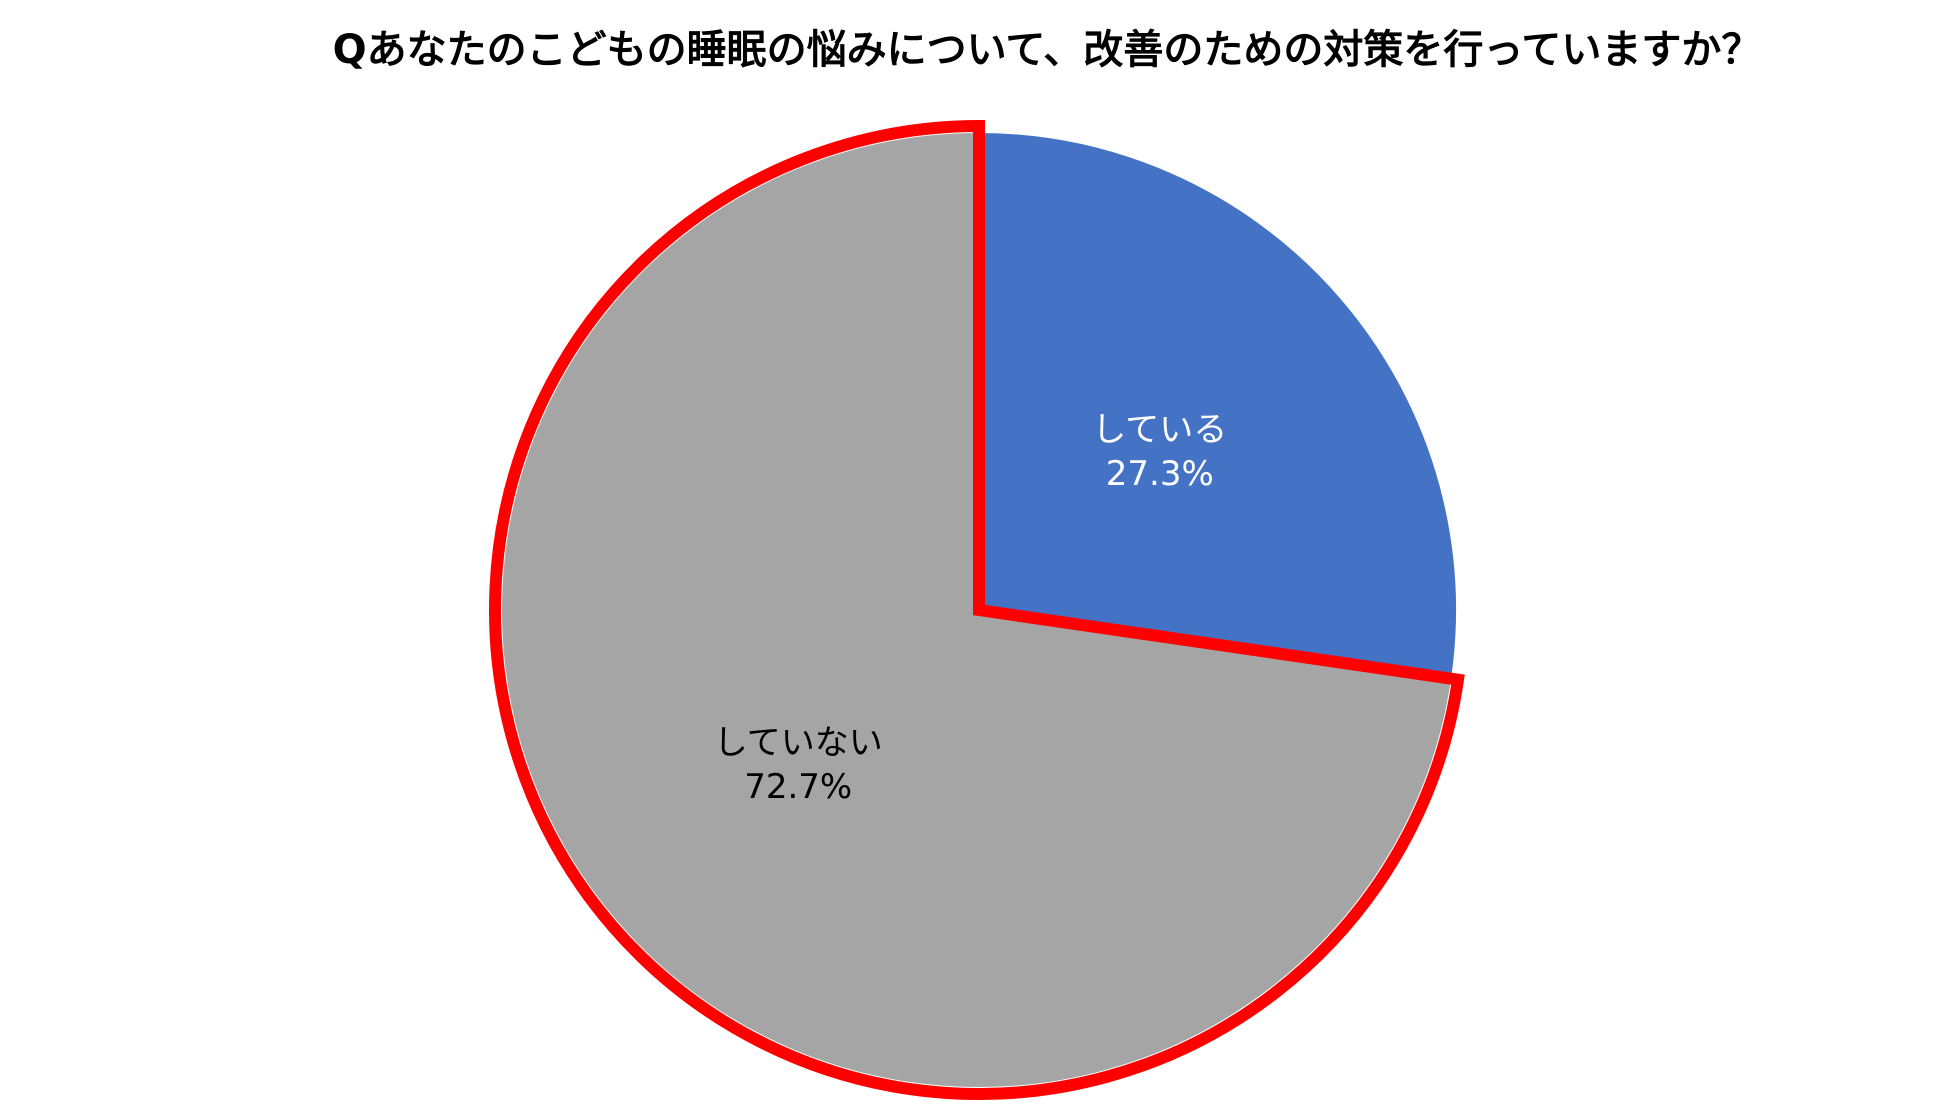  Describe the element at coordinates (1218, 405) in the screenshot. I see `pie-slice` at that location.